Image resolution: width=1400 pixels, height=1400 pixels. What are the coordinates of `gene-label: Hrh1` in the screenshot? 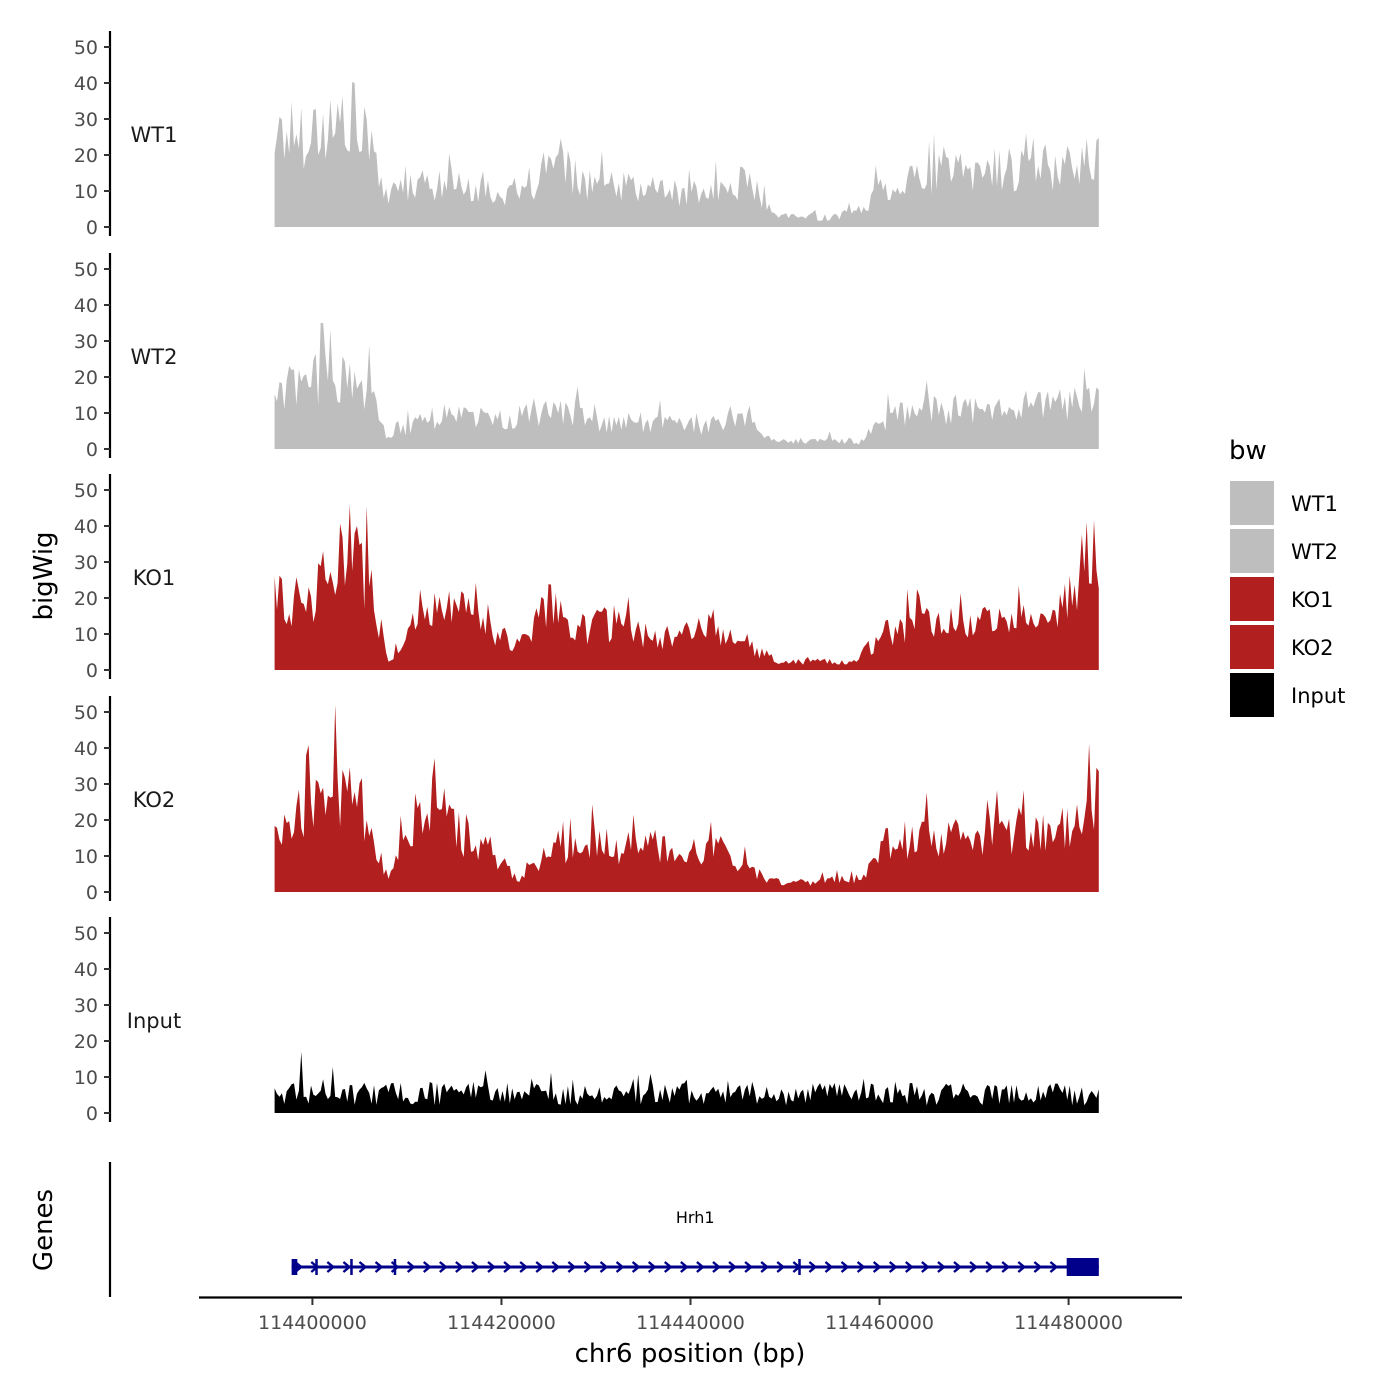 It's located at (695, 1217).